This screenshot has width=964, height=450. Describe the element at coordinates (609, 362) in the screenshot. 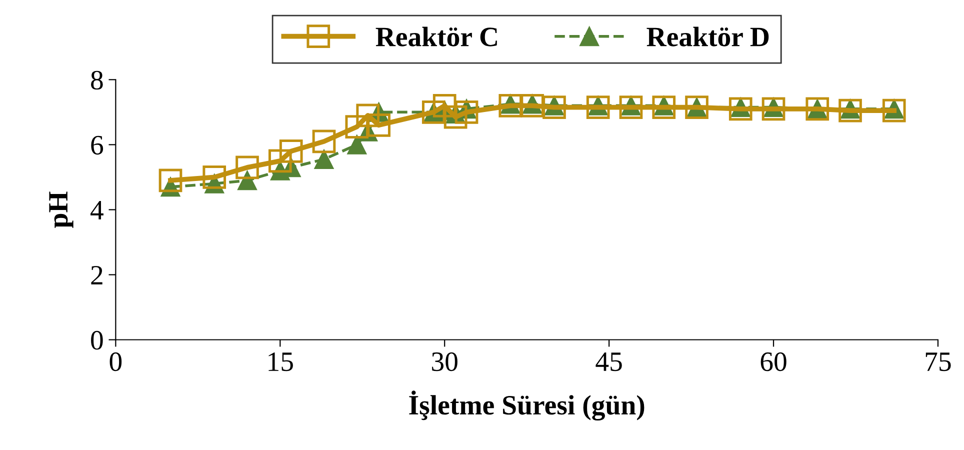

I see `x-tick-label: 45` at that location.